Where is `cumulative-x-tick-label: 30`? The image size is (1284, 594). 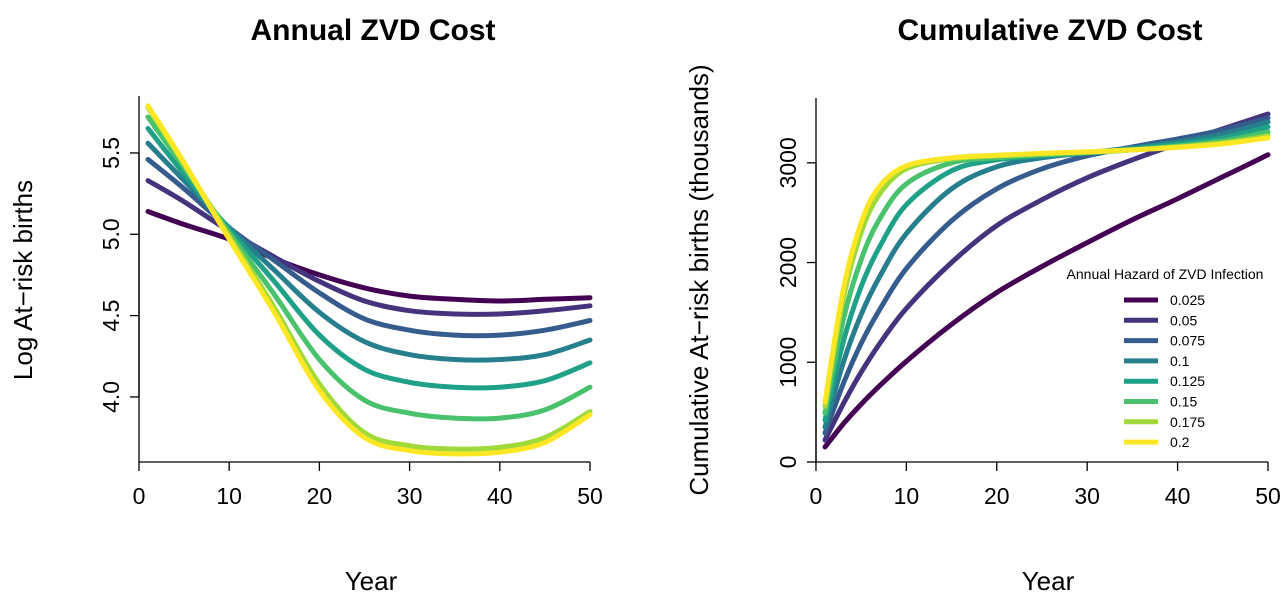
cumulative-x-tick-label: 30 is located at coordinates (1087, 496).